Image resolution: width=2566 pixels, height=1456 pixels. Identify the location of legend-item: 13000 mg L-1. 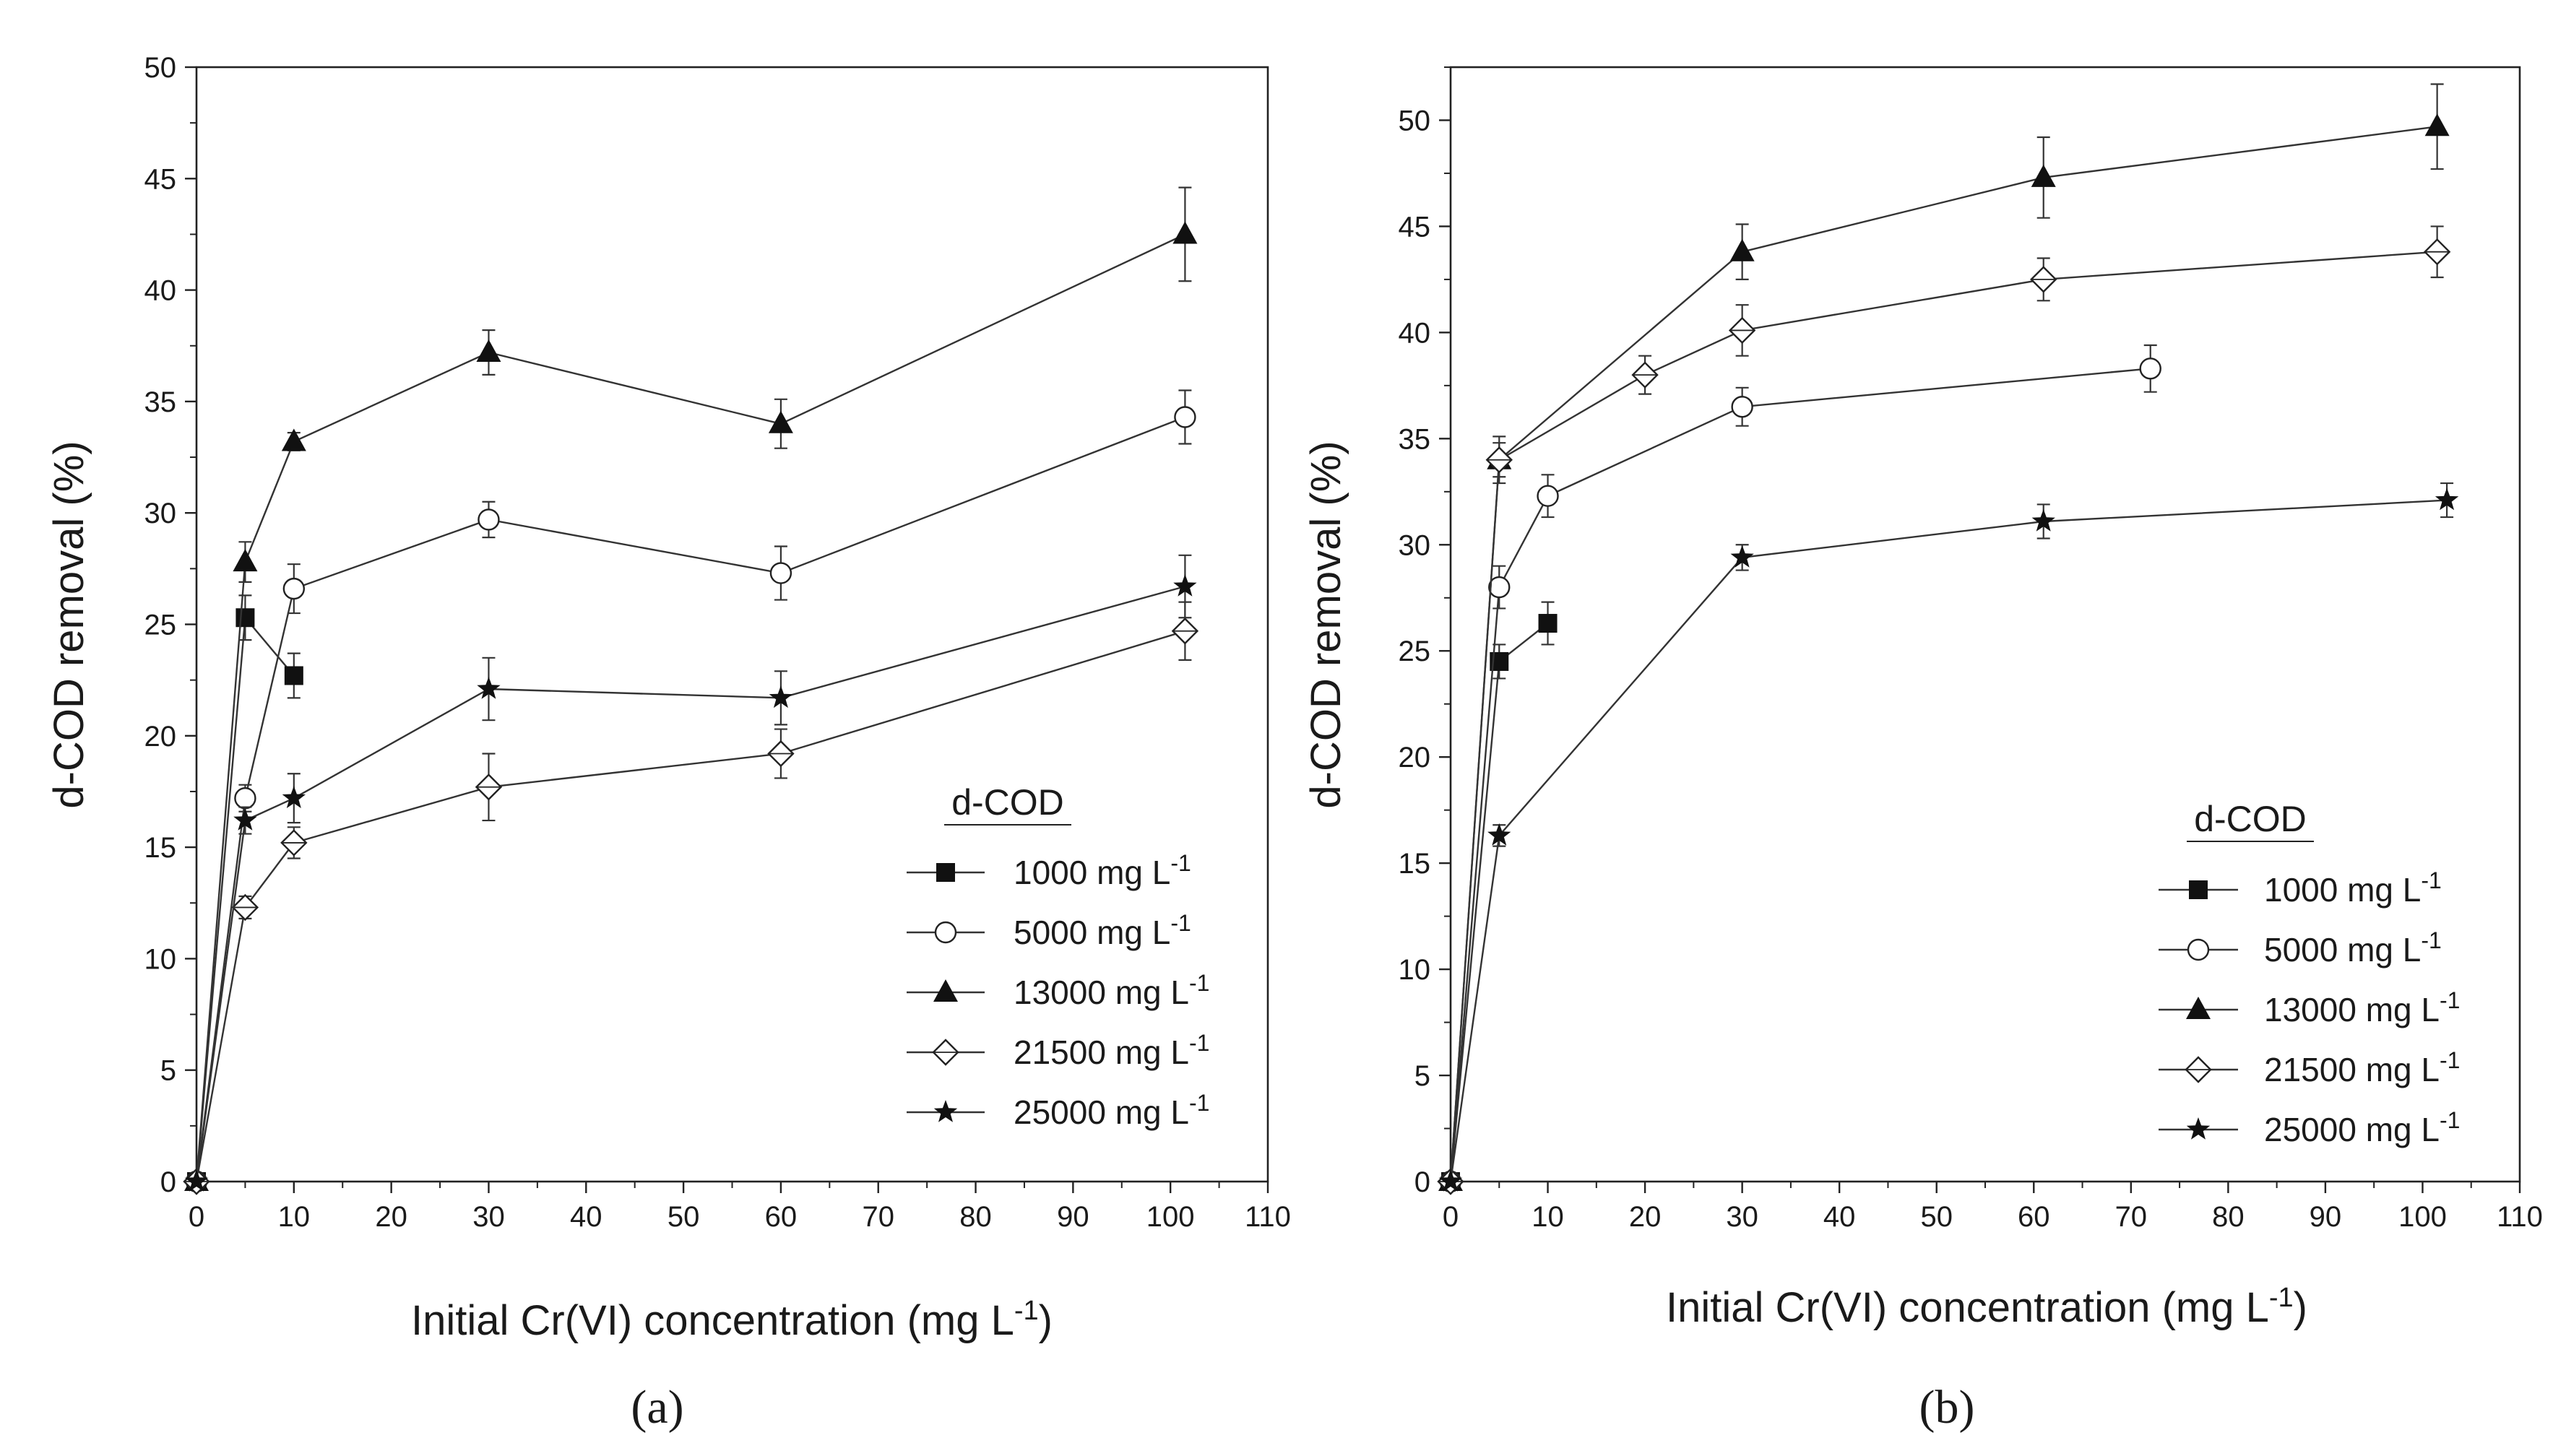
(1058, 990).